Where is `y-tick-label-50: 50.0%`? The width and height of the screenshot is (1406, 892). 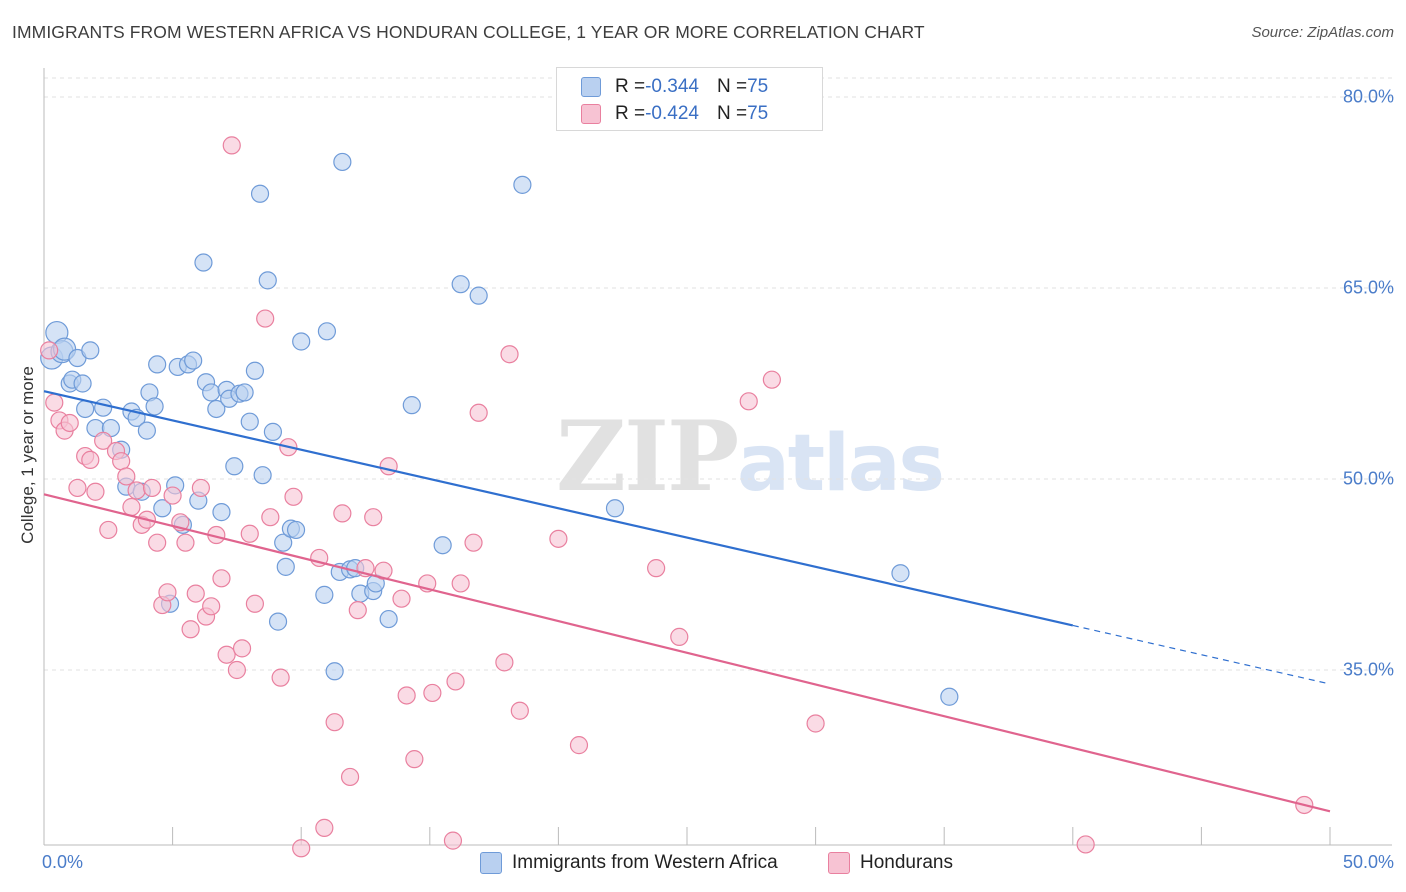 y-tick-label-50: 50.0% is located at coordinates (1368, 478).